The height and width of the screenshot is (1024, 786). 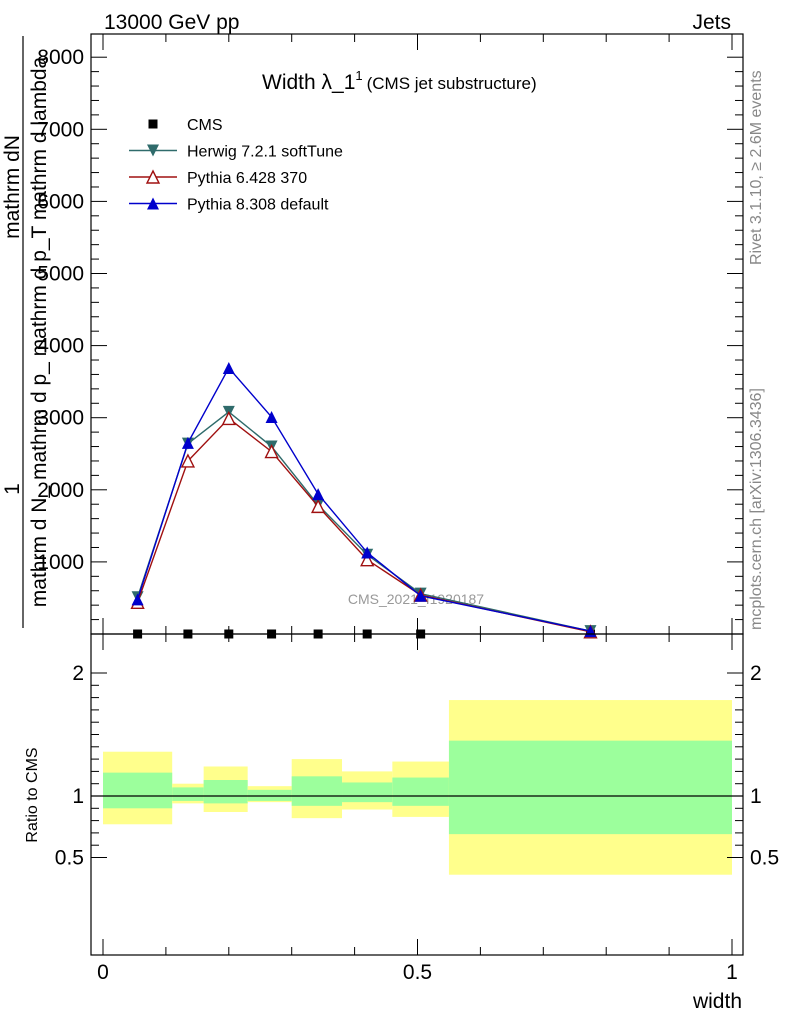 I want to click on chart-title: Width λ_11 (CMS jet substructure), so click(x=399, y=81).